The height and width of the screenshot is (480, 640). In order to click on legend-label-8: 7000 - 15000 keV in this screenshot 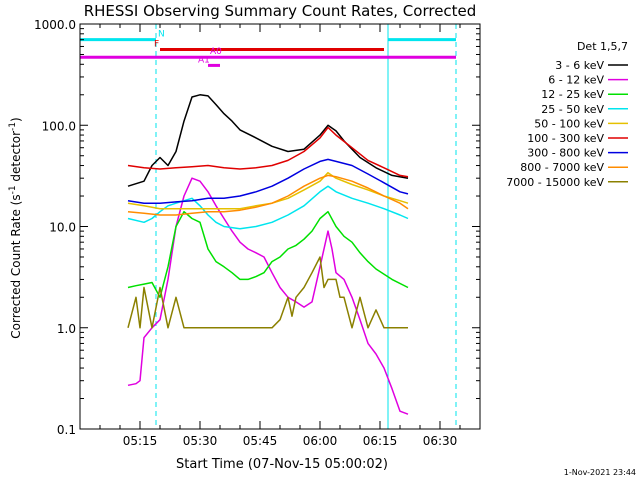, I will do `click(555, 182)`.